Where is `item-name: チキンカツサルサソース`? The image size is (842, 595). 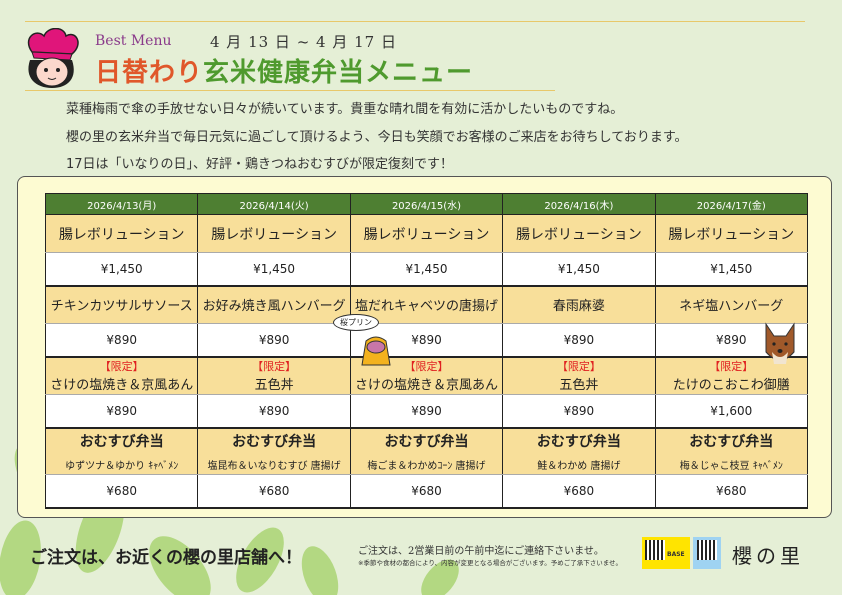 item-name: チキンカツサルサソース is located at coordinates (121, 307).